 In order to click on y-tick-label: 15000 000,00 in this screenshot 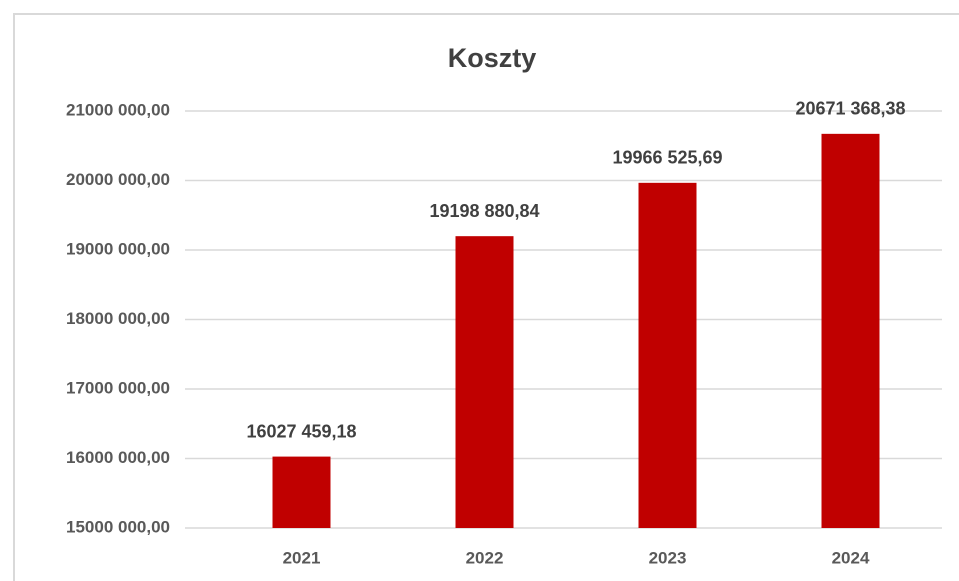, I will do `click(118, 526)`.